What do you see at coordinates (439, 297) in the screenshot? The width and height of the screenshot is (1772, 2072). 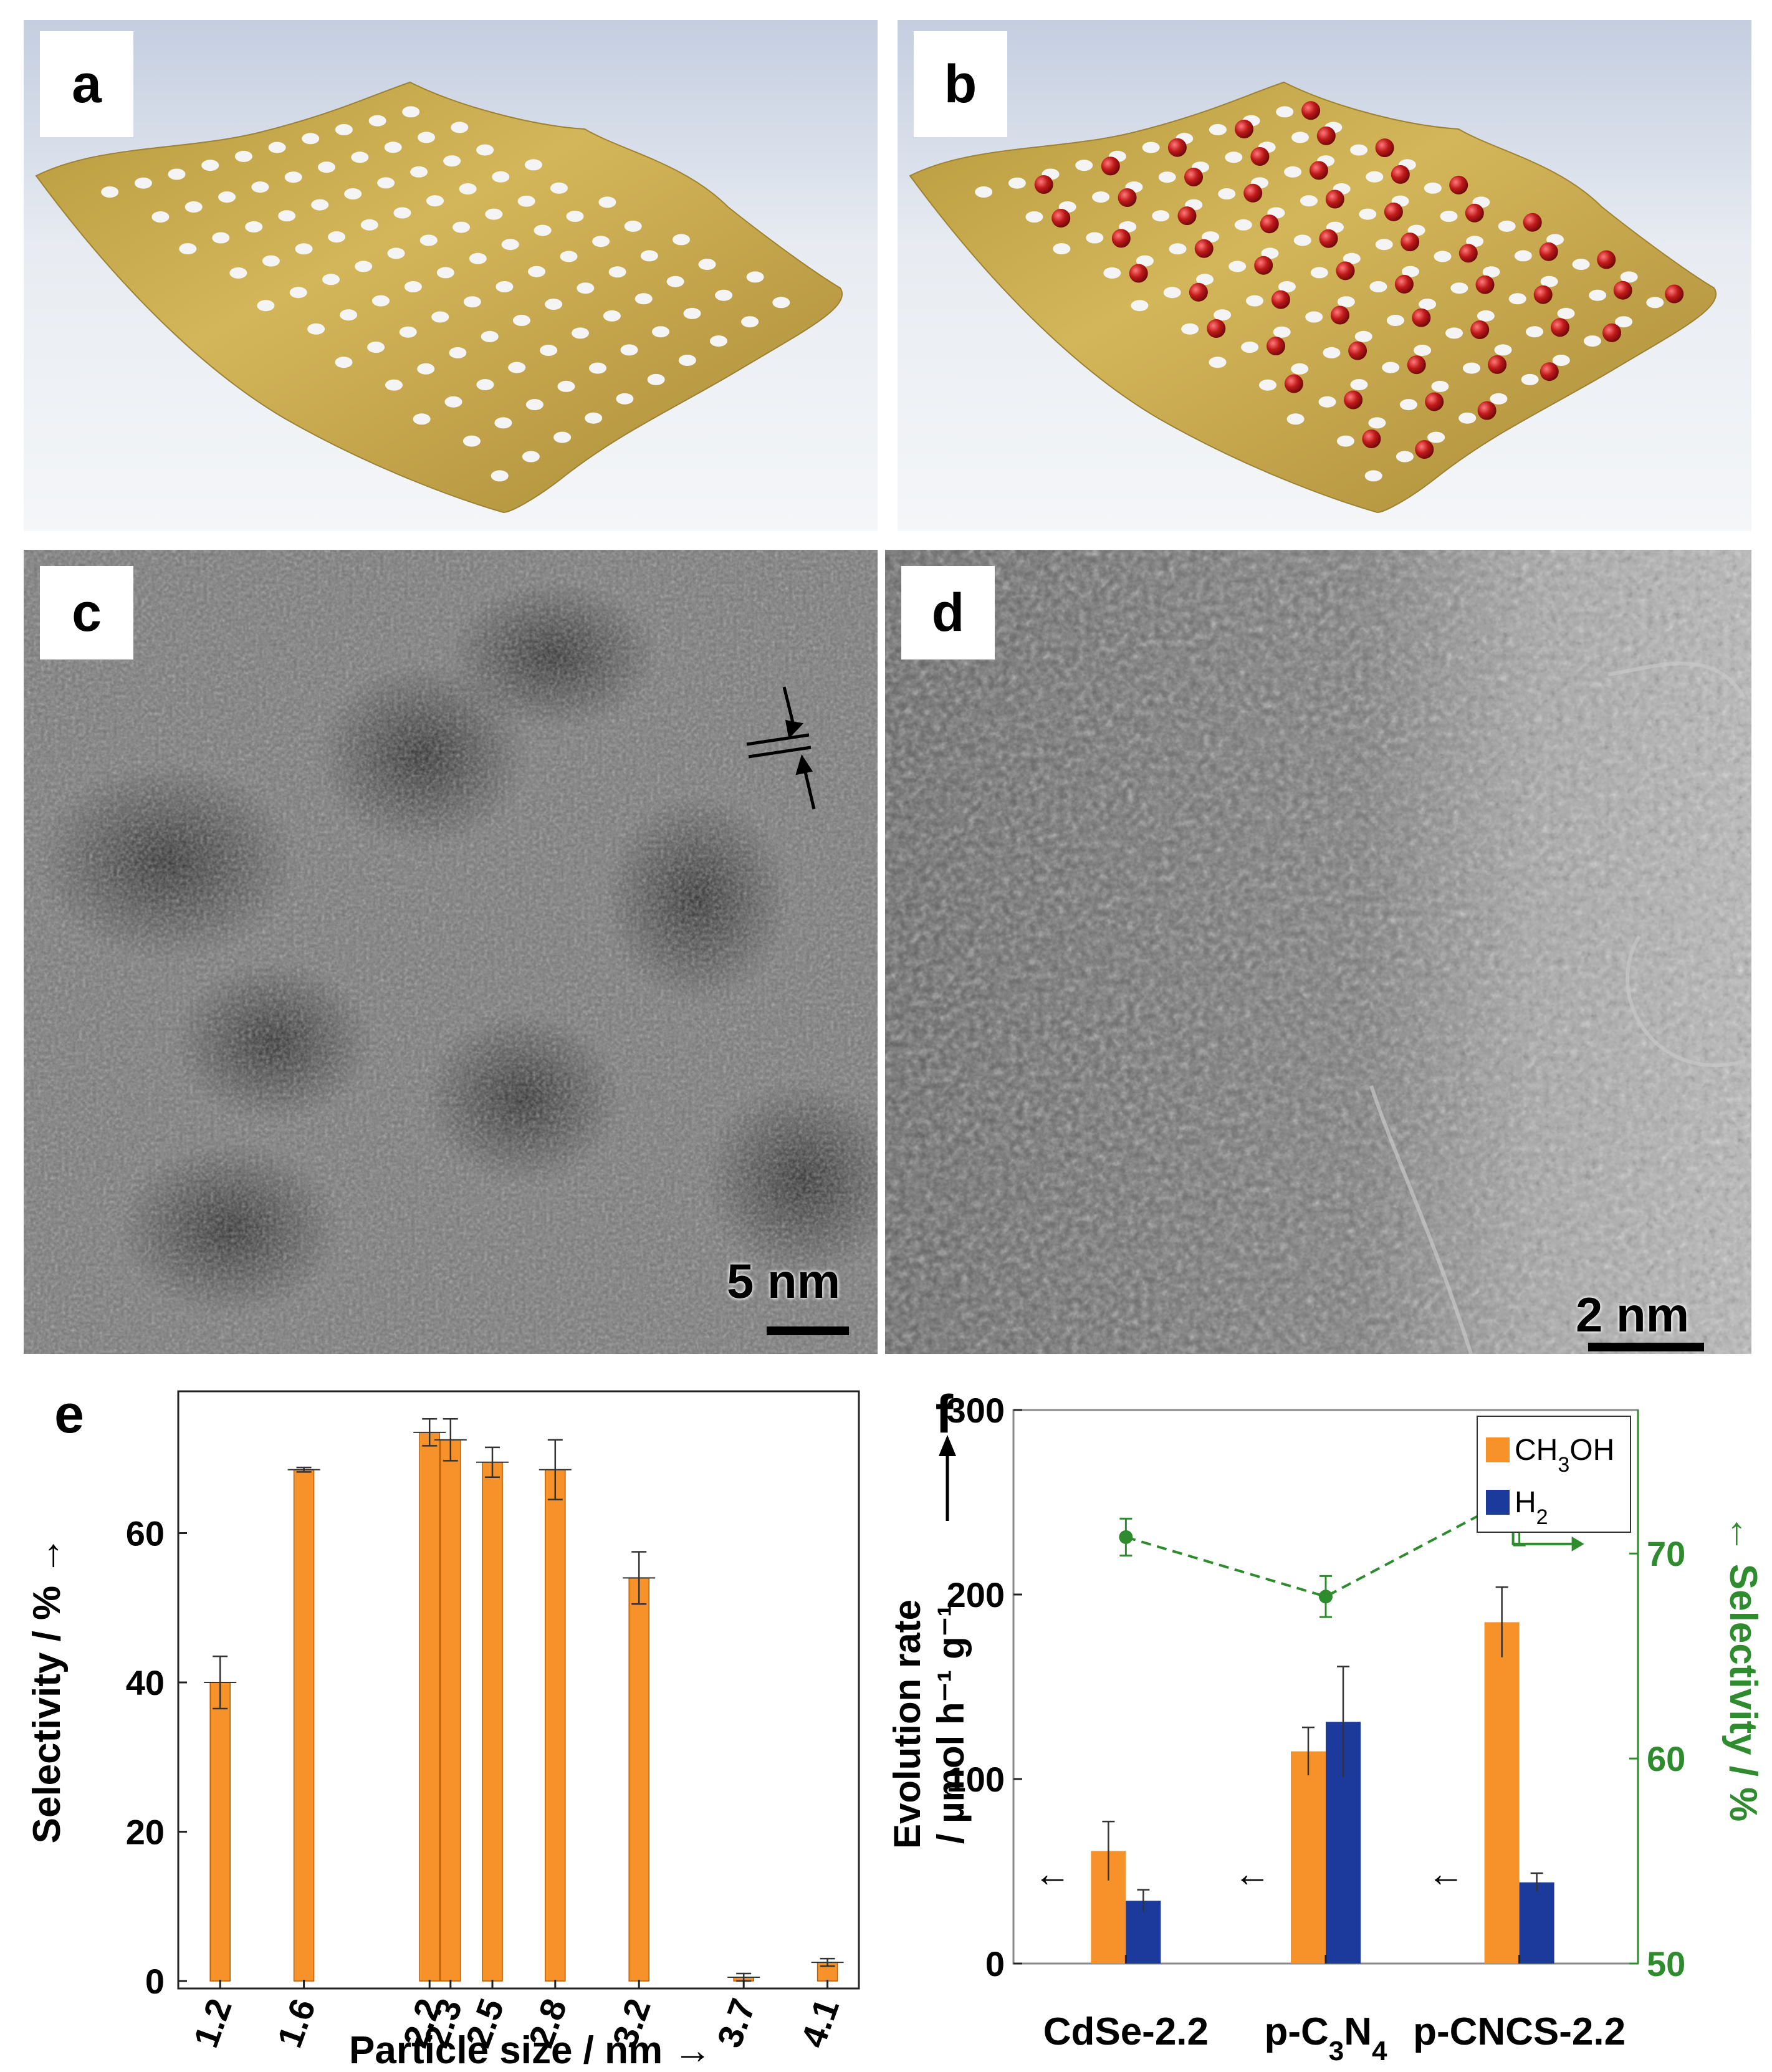 I see `panel-a-sheet` at bounding box center [439, 297].